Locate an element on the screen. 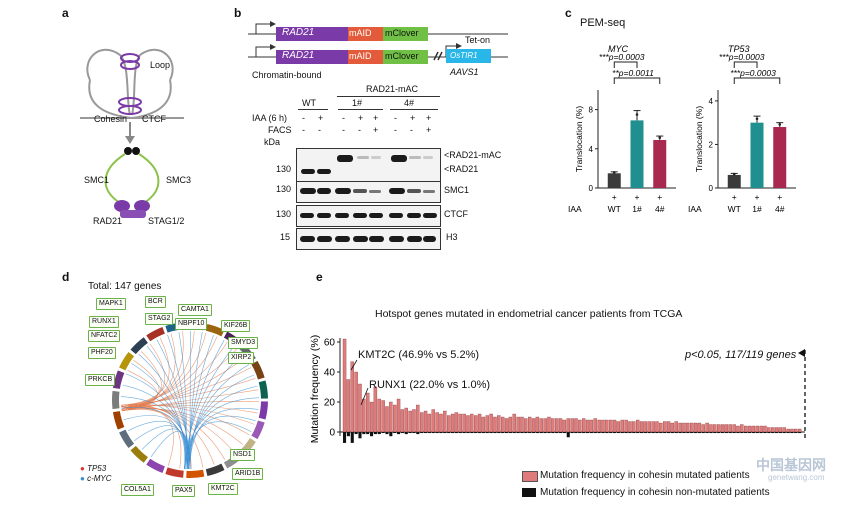  total-genes-label: Total: 147 genes is located at coordinates (125, 286).